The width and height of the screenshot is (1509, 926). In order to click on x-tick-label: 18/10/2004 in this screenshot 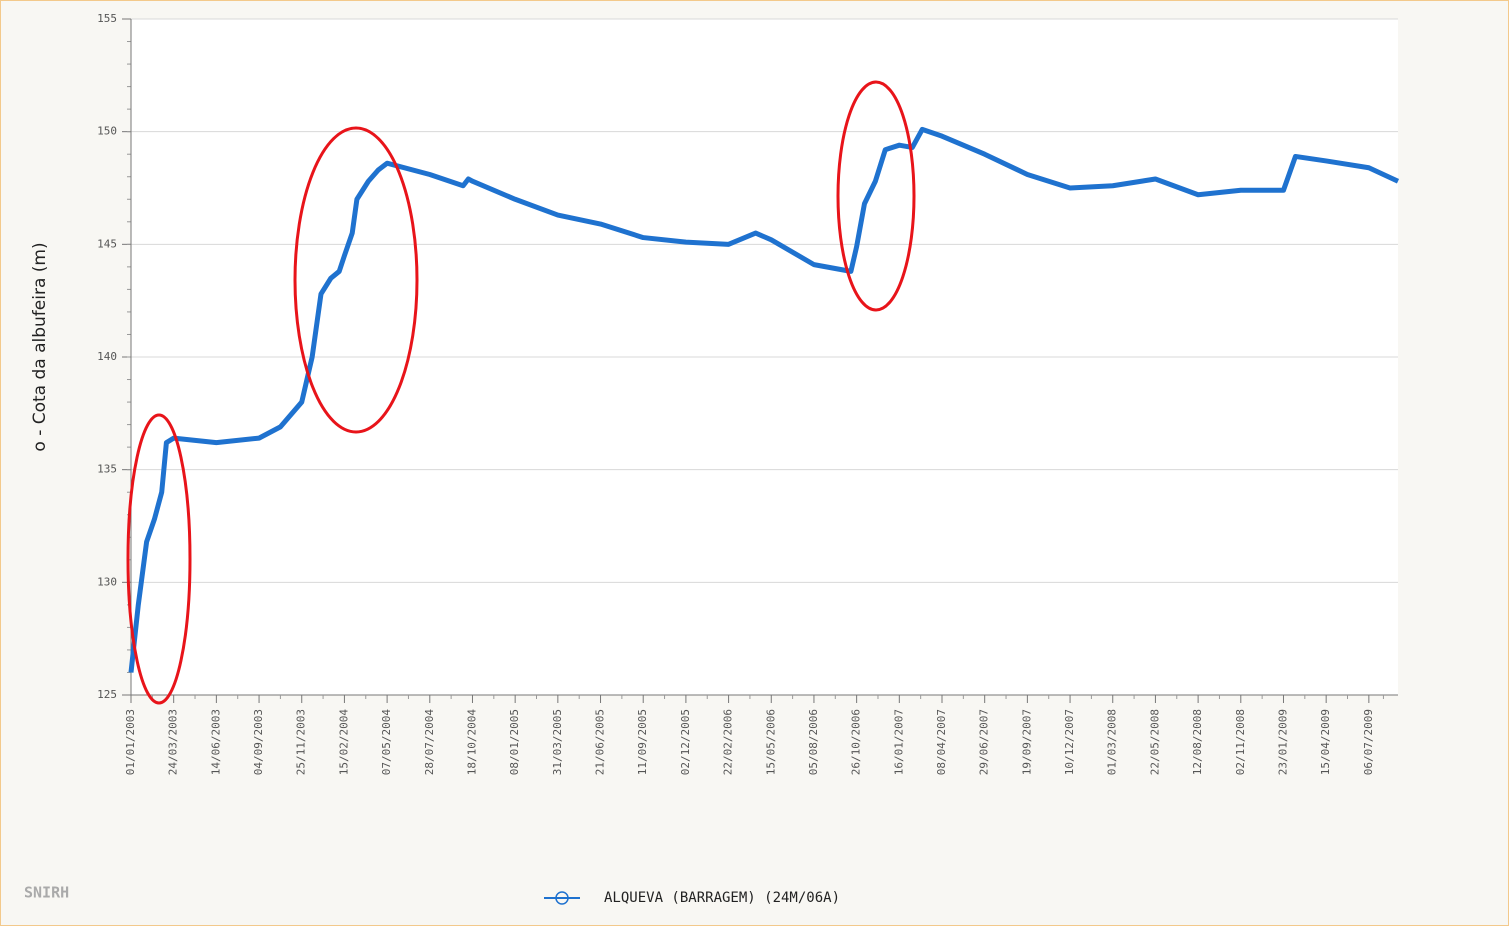, I will do `click(471, 742)`.